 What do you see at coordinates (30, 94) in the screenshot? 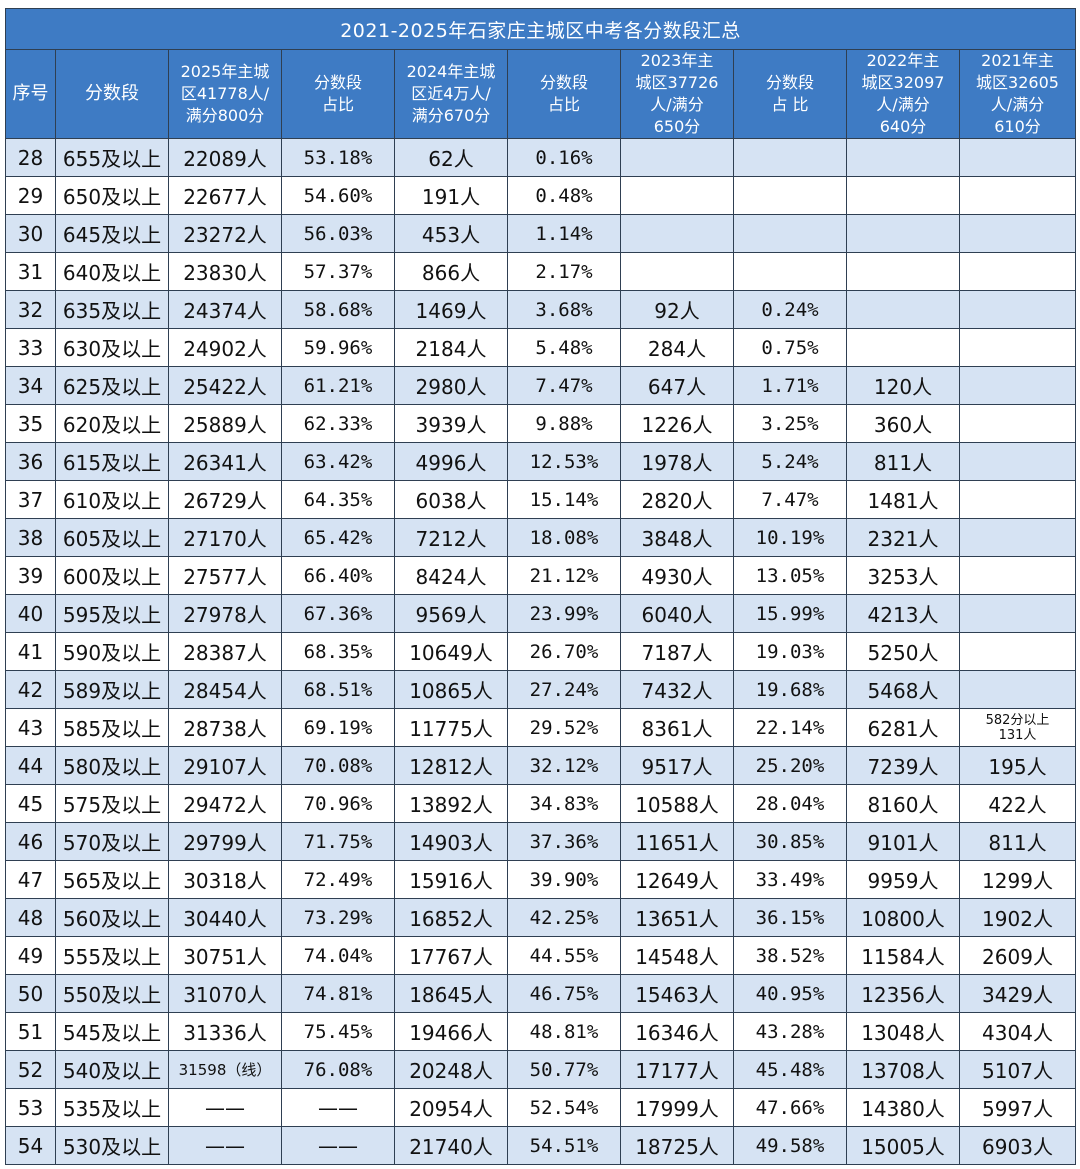
I see `column-header: 序号` at bounding box center [30, 94].